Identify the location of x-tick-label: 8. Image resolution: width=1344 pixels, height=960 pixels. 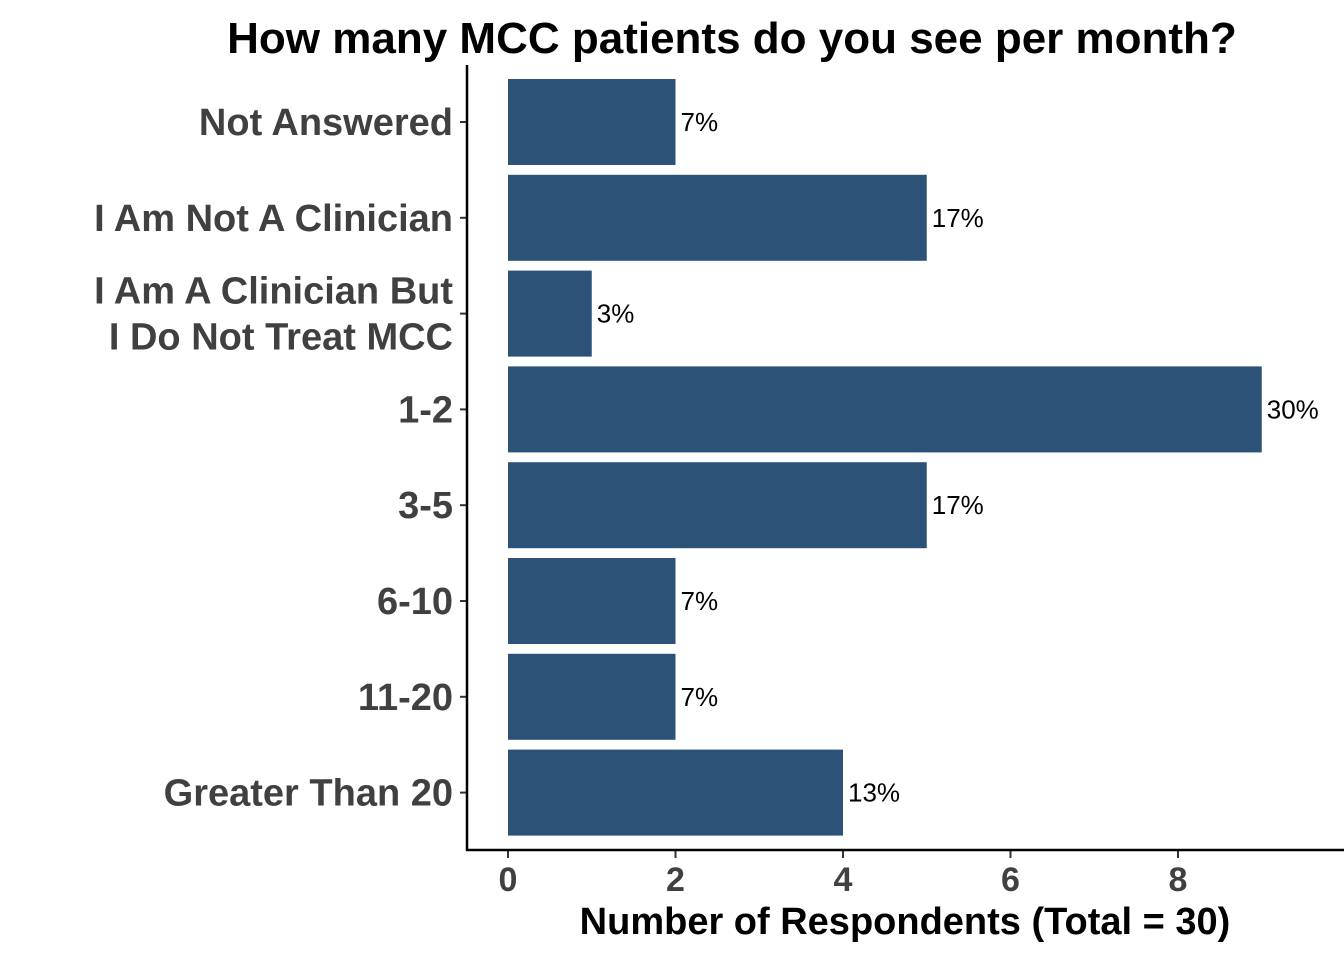
(1178, 880).